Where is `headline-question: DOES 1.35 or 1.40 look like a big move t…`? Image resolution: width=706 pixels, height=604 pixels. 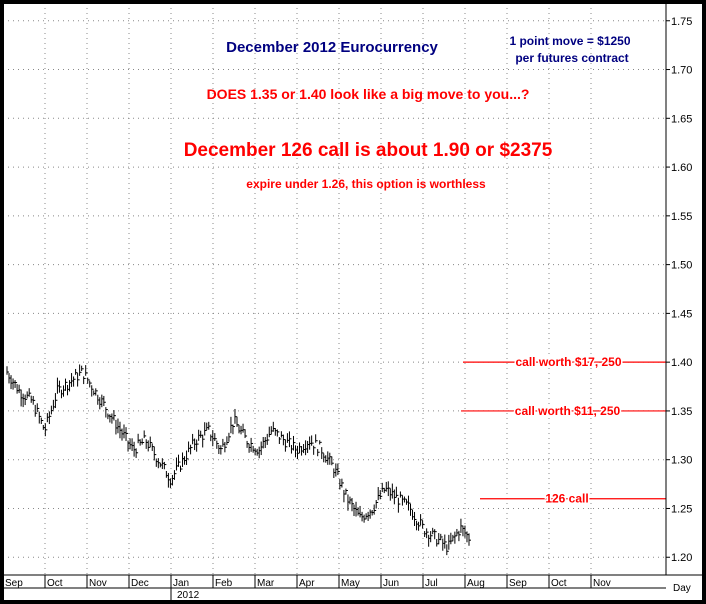 headline-question: DOES 1.35 or 1.40 look like a big move t… is located at coordinates (368, 94).